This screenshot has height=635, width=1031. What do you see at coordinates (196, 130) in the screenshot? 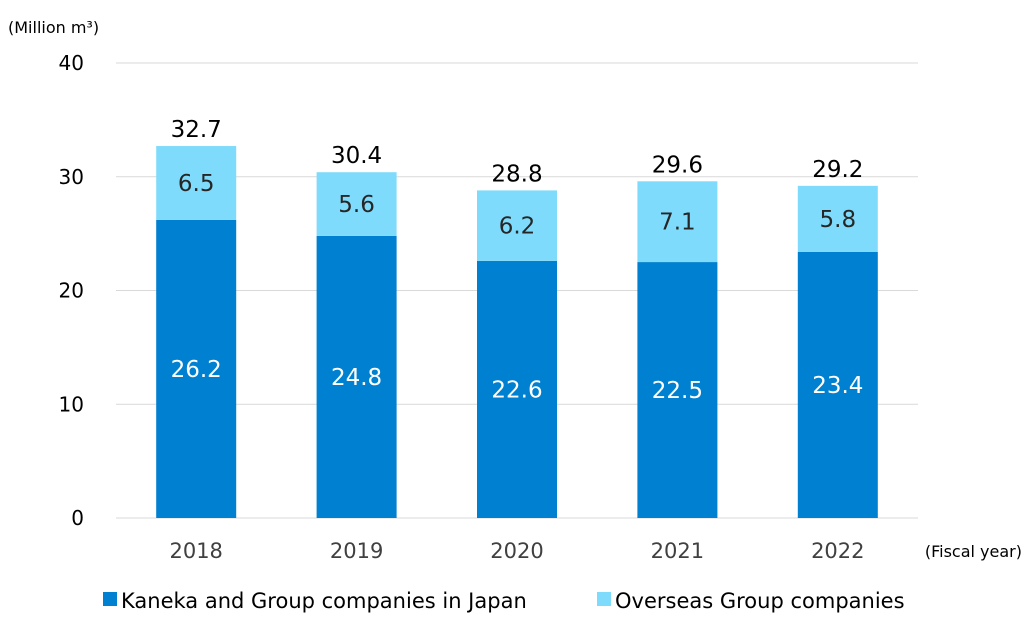
I see `total-label: 32.7` at bounding box center [196, 130].